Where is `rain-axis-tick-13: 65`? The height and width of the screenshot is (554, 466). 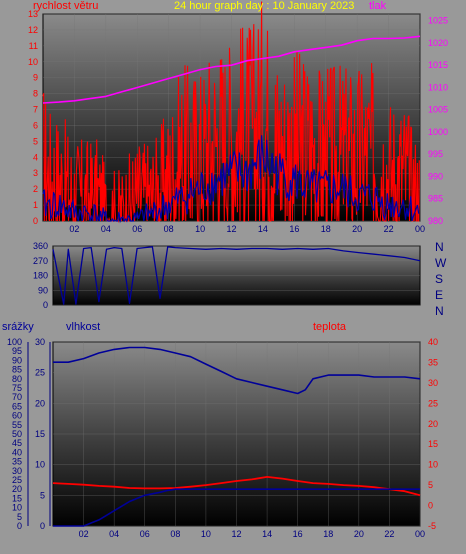
rain-axis-tick-13: 65 is located at coordinates (17, 406).